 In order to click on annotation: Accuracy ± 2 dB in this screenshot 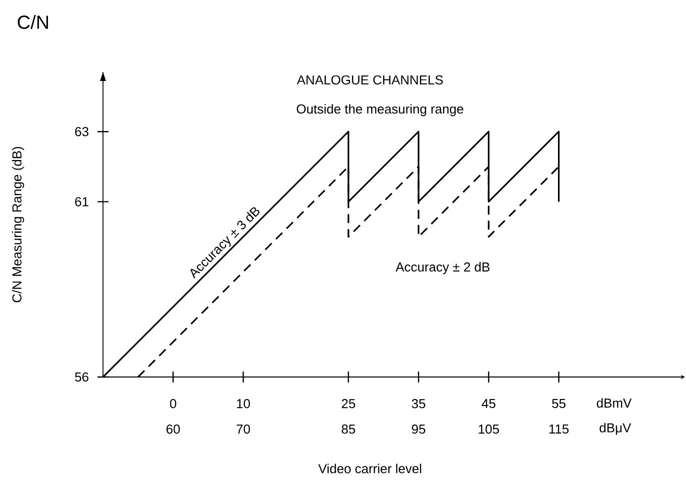, I will do `click(443, 268)`.